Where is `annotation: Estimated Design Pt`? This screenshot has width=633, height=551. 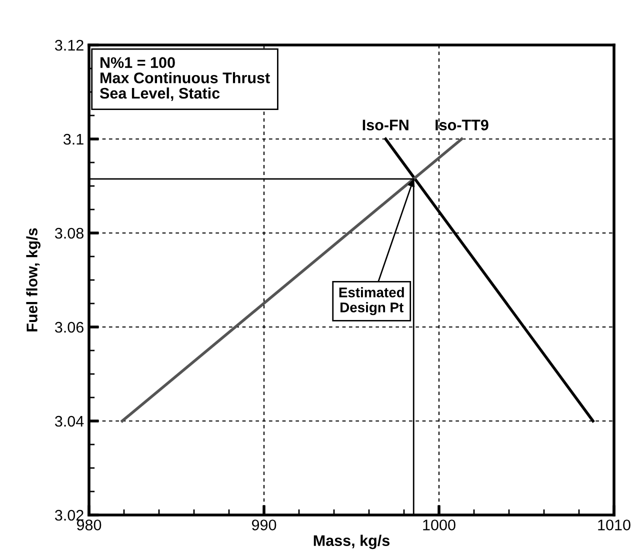
annotation: Estimated Design Pt is located at coordinates (371, 301).